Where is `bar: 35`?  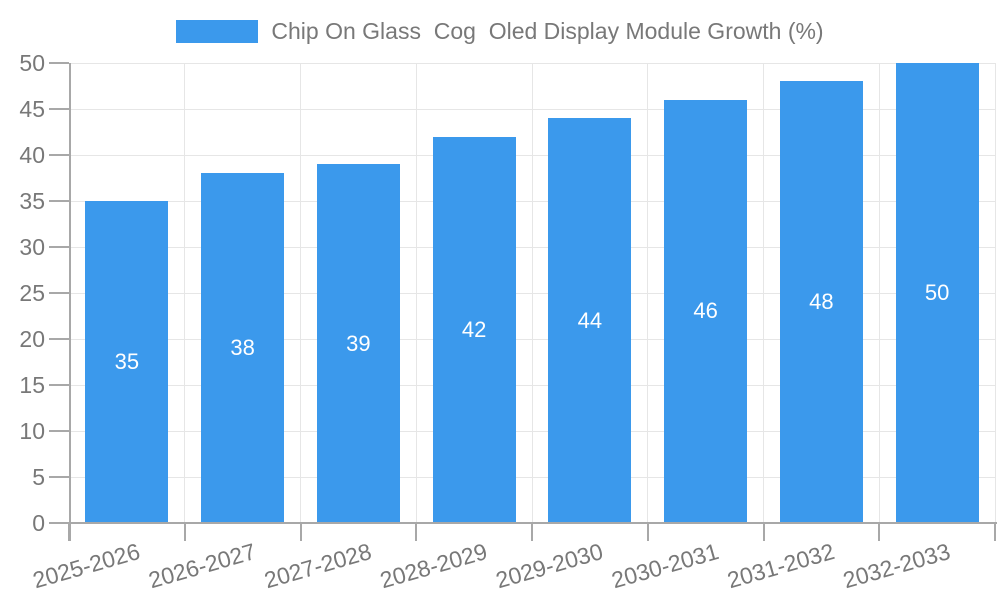 bar: 35 is located at coordinates (127, 362).